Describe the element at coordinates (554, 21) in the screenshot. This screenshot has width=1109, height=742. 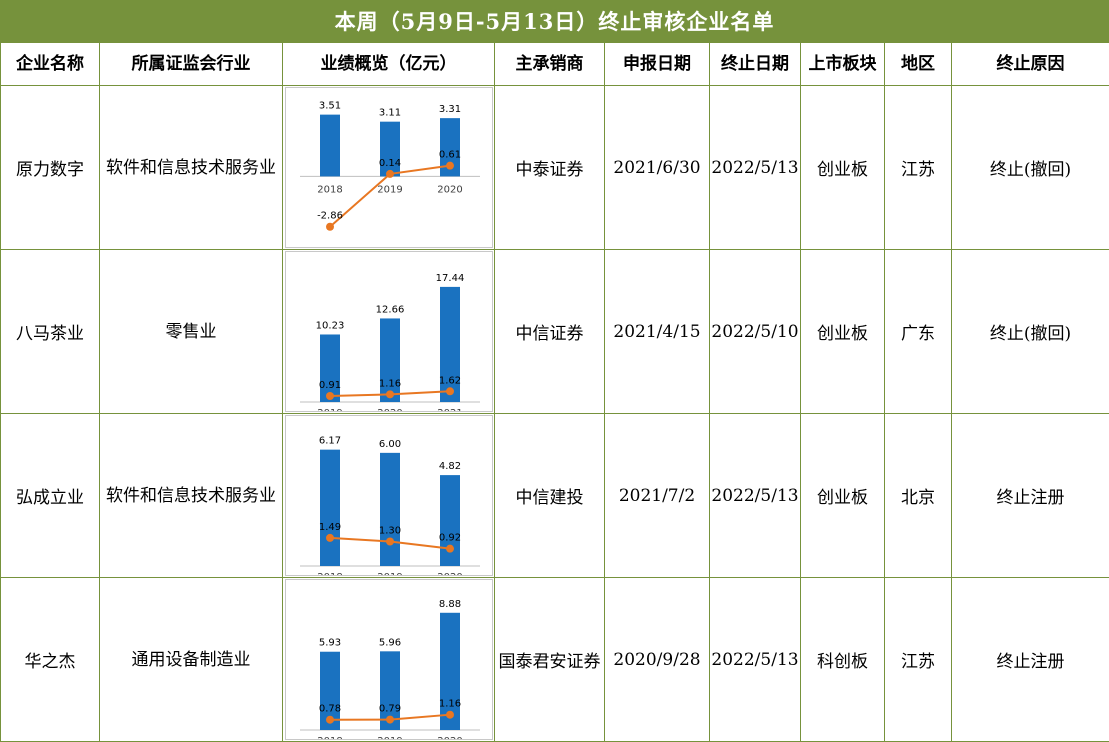
I see `page-title: 本周（5月9日-5月13日）终止审核企业名单` at that location.